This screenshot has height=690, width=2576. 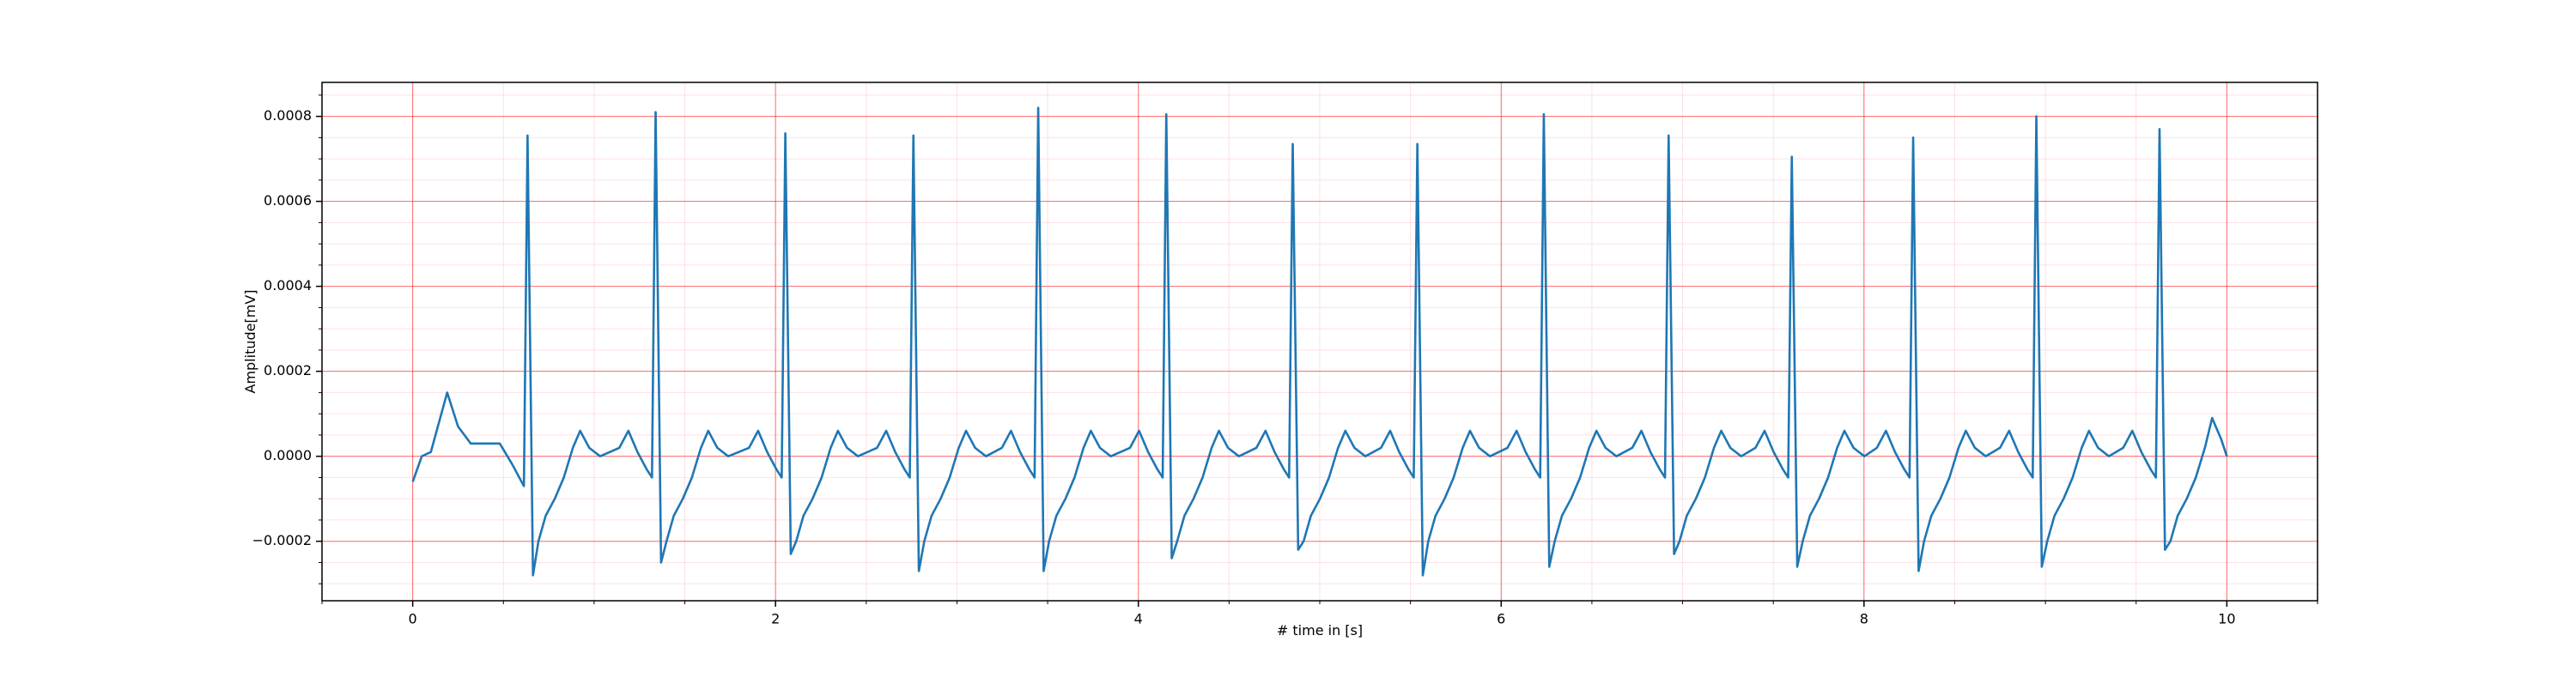 What do you see at coordinates (2226, 619) in the screenshot?
I see `x-tick-label: 10` at bounding box center [2226, 619].